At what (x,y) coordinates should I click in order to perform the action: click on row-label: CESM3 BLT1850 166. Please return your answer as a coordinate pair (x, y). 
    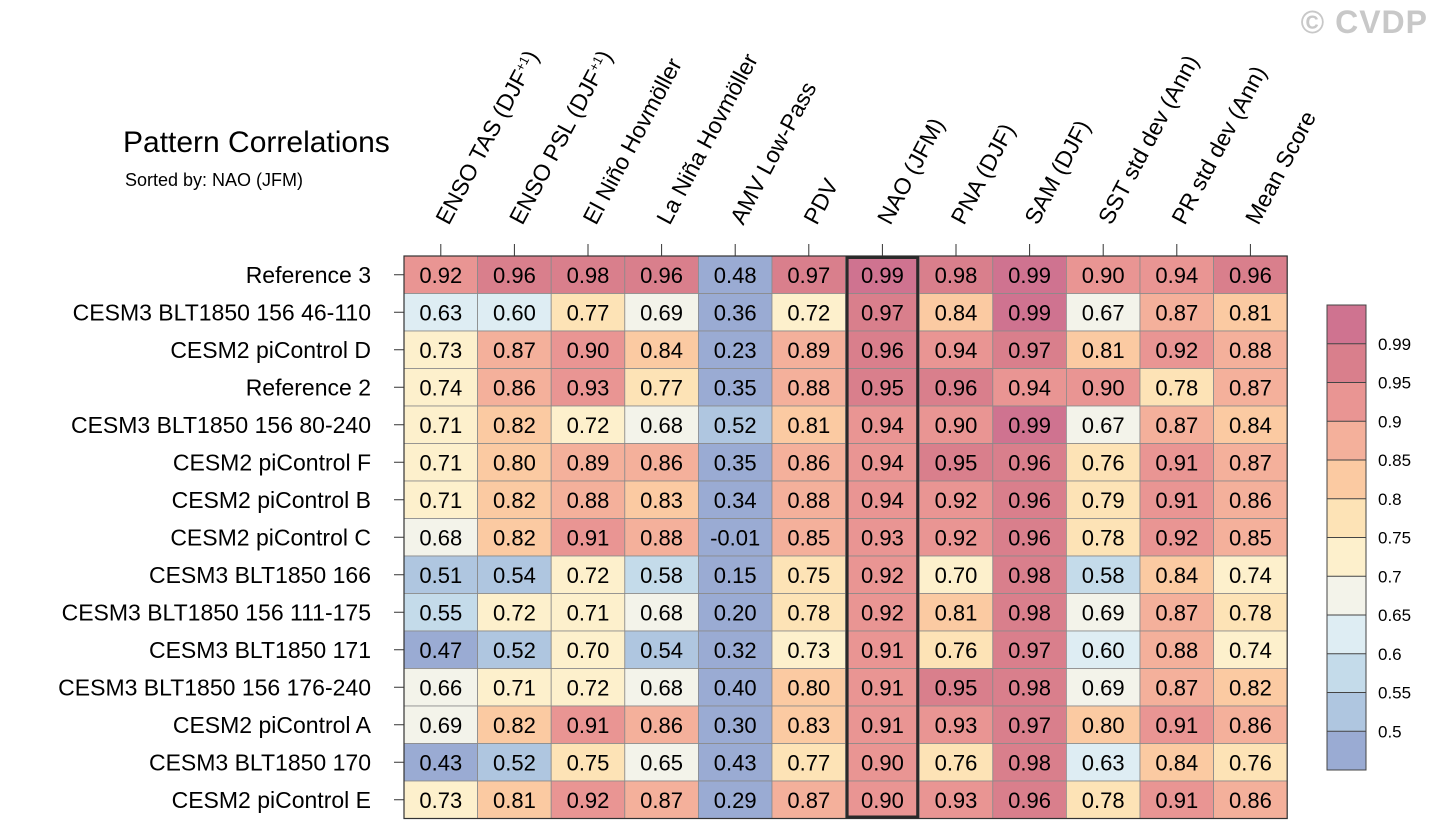
    Looking at the image, I should click on (260, 575).